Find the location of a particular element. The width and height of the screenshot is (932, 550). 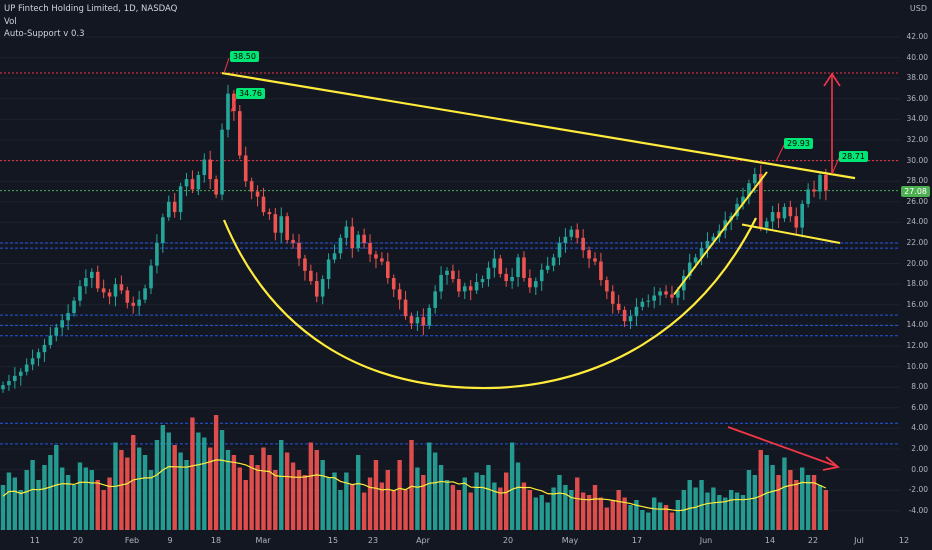

last-price-tag: 27.08 is located at coordinates (915, 191).